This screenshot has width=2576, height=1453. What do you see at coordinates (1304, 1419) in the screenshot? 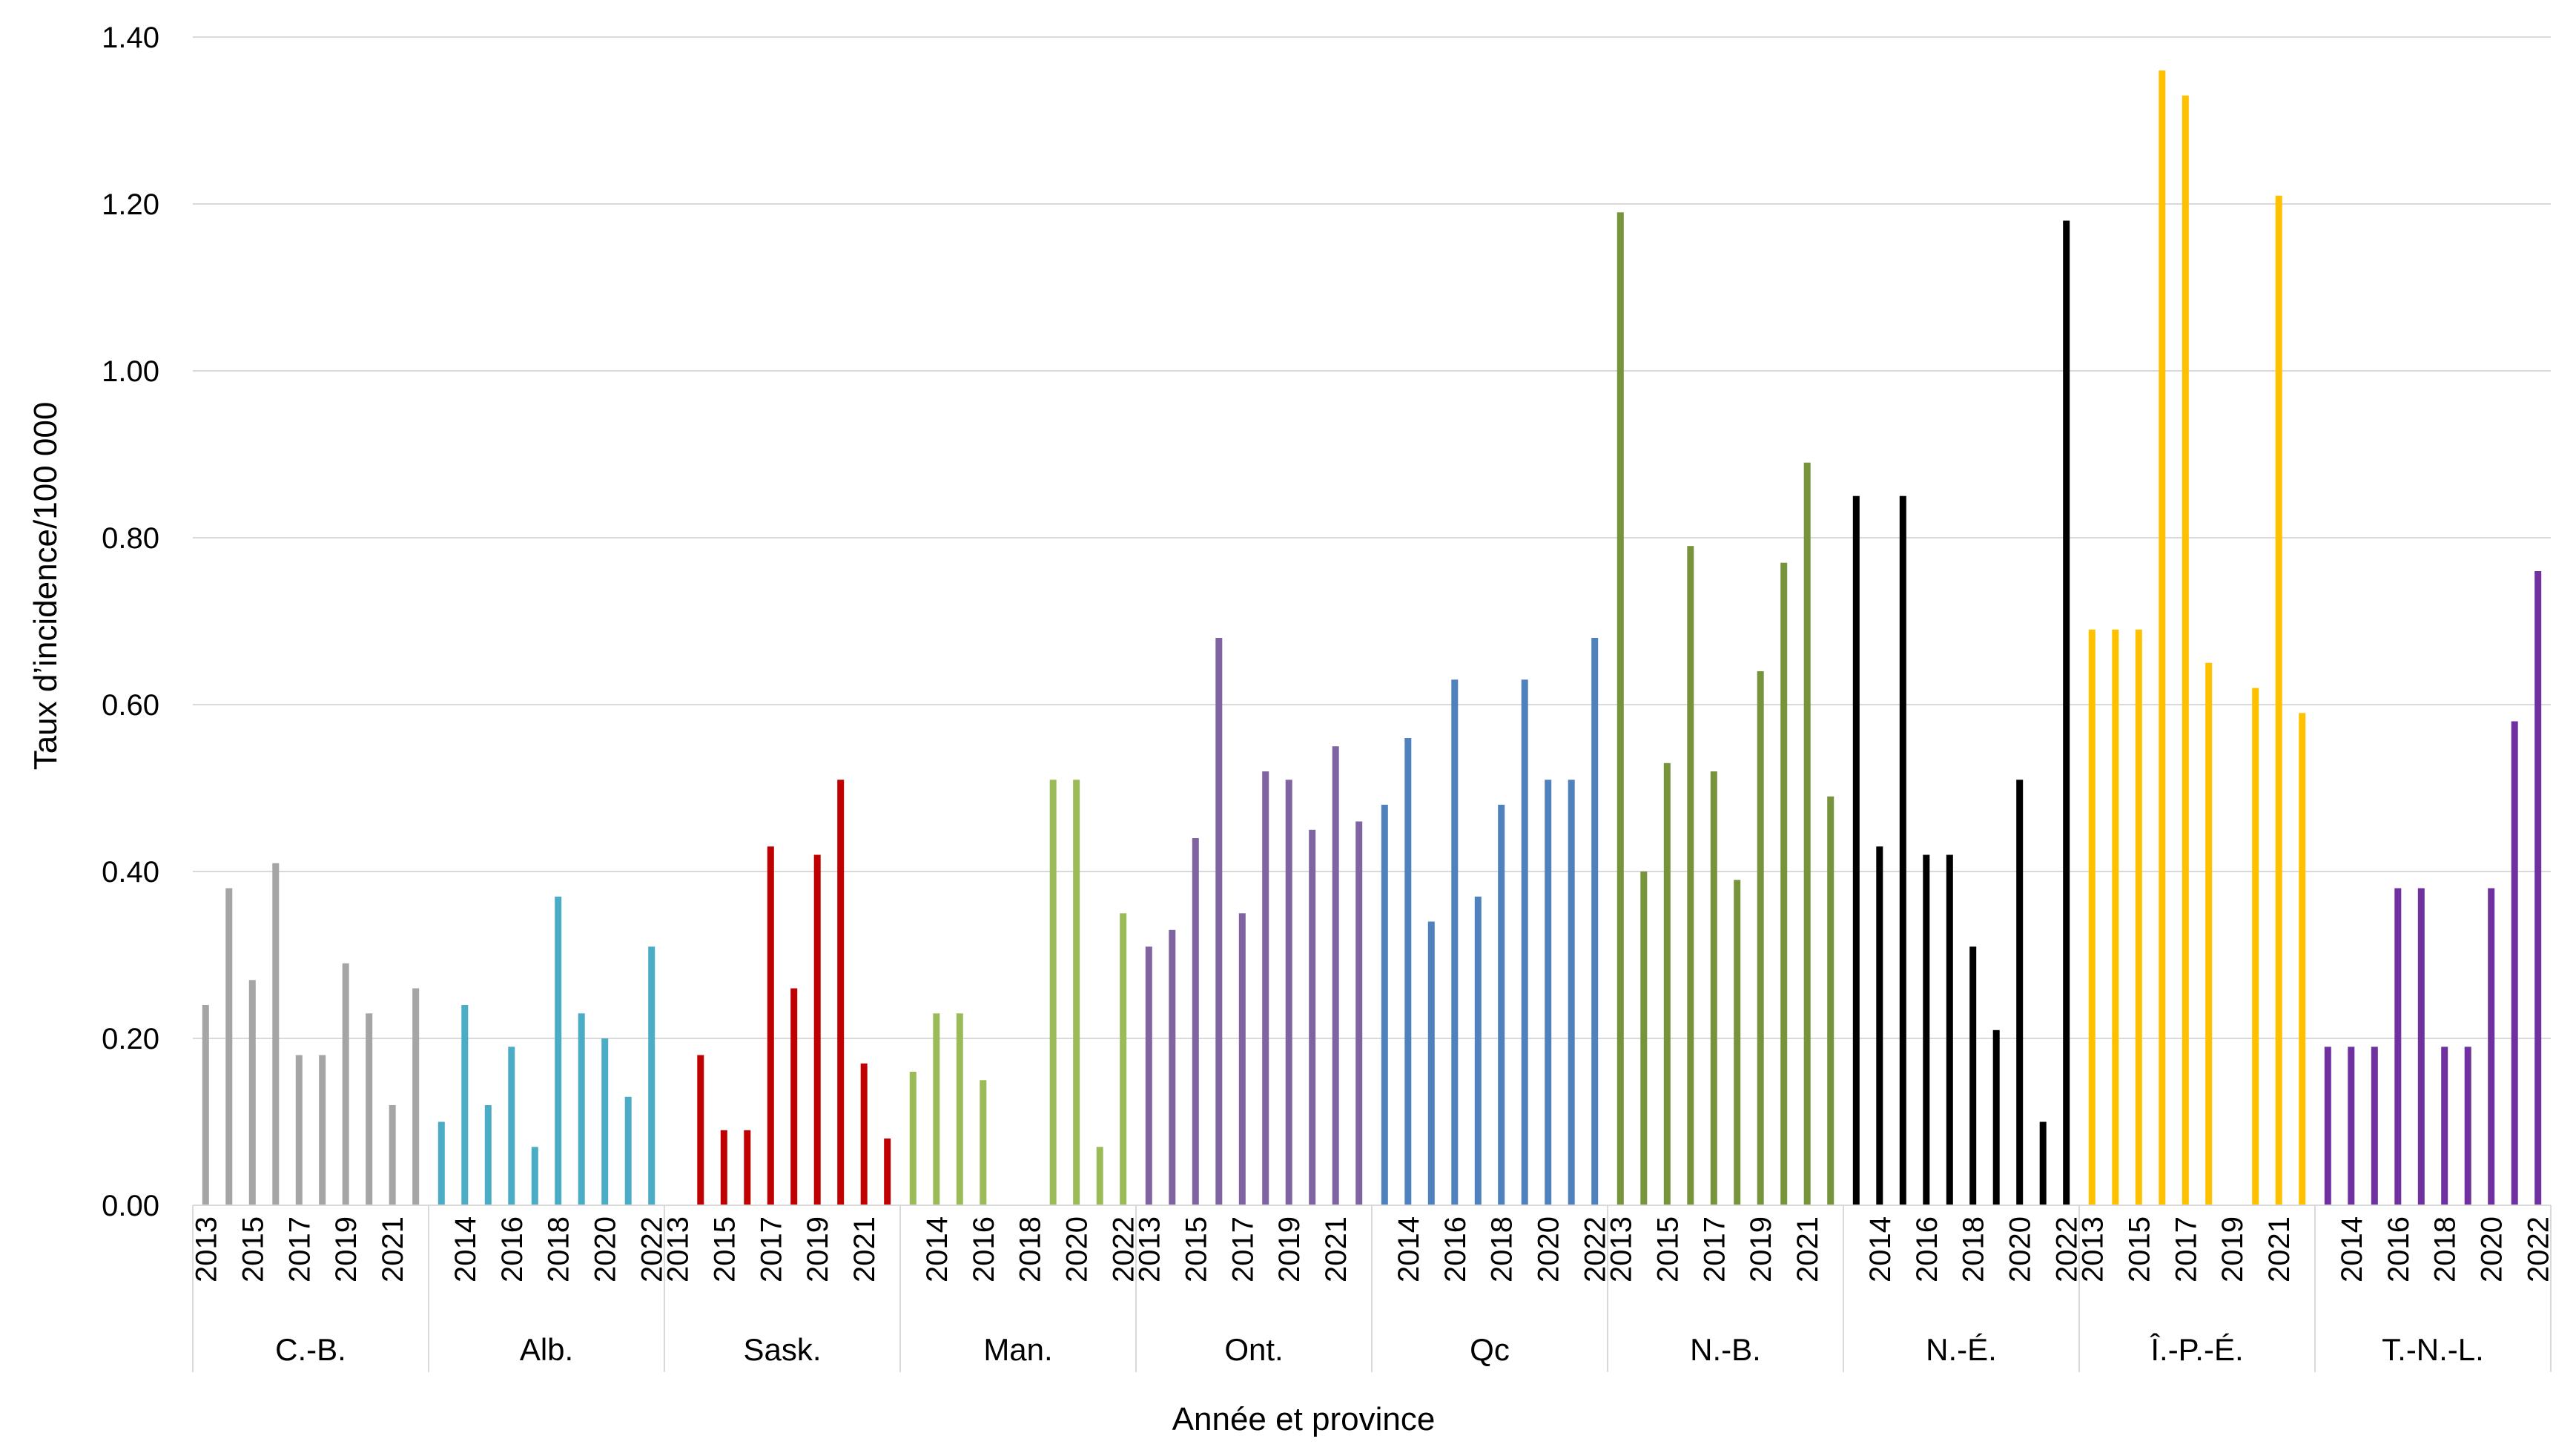
I see `x-axis-title: Année et province` at bounding box center [1304, 1419].